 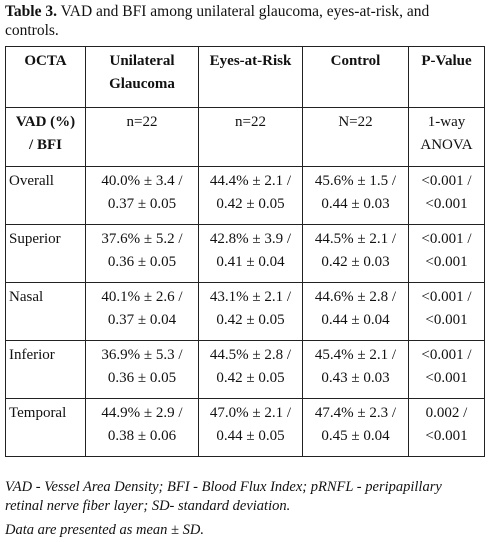 I want to click on cell-line: 44.5% ± 2.8 /, so click(x=250, y=355).